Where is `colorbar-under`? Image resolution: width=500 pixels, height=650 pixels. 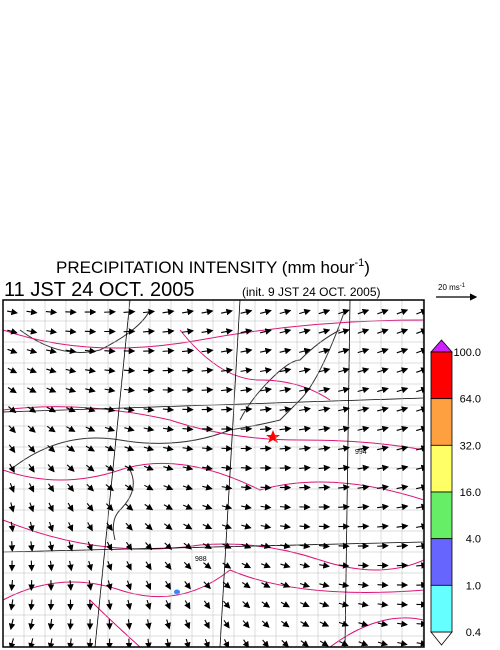
colorbar-under is located at coordinates (441, 638).